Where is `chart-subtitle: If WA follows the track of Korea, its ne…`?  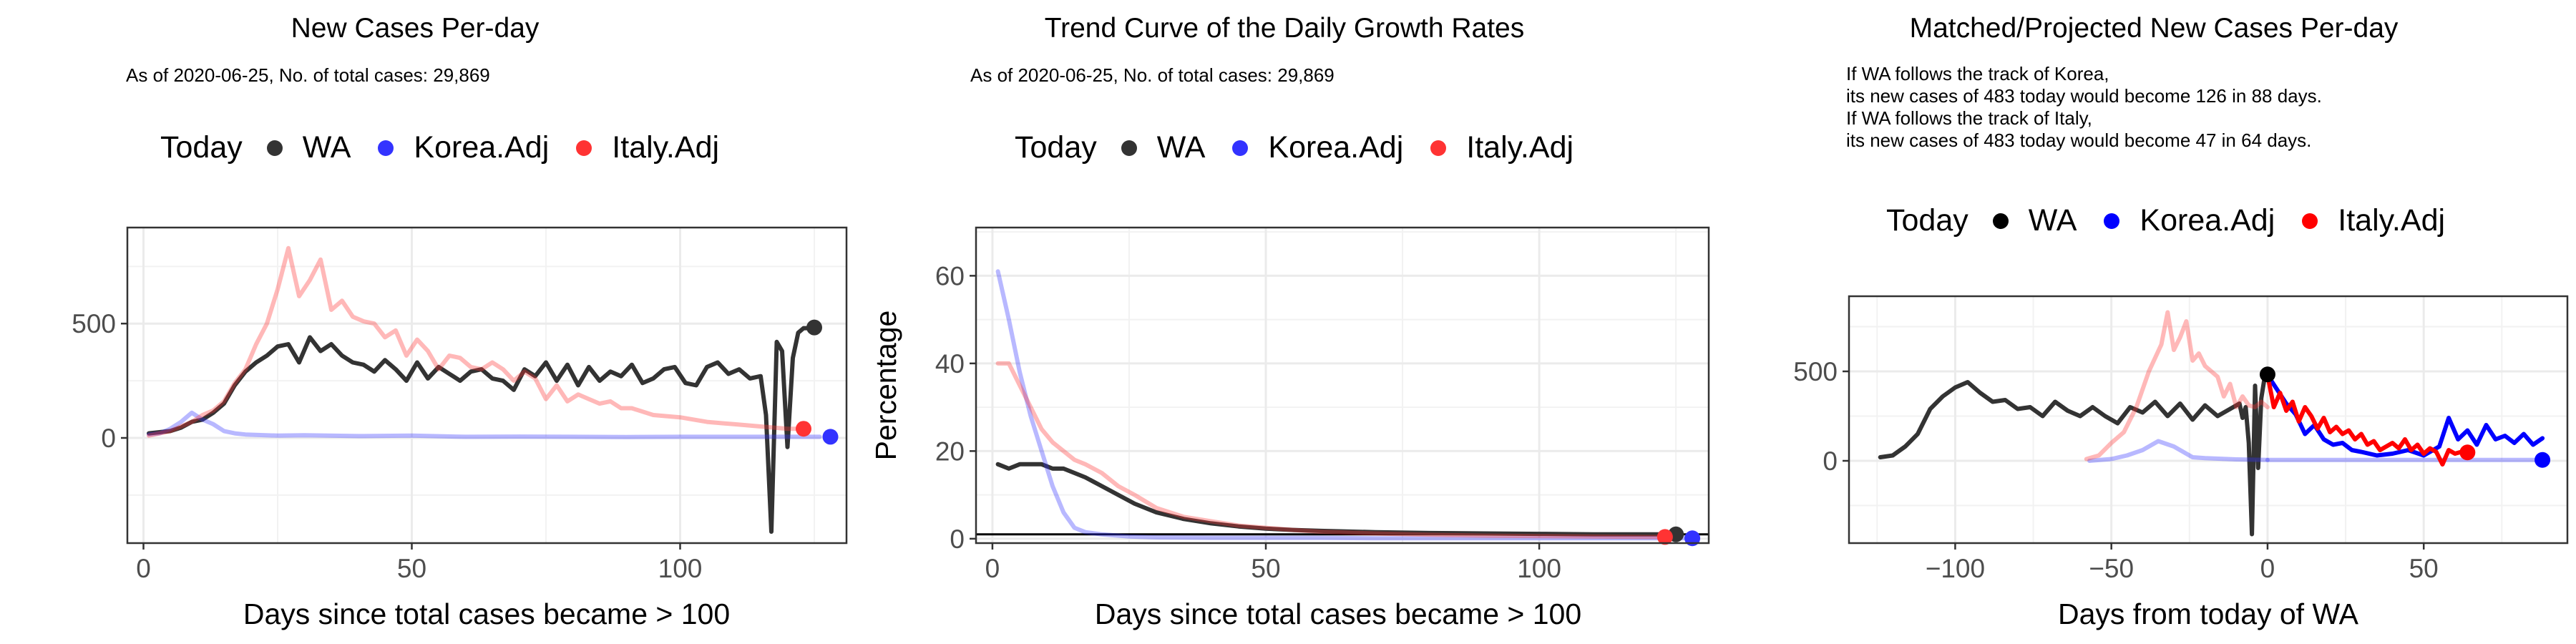
chart-subtitle: If WA follows the track of Korea, its ne… is located at coordinates (2084, 107).